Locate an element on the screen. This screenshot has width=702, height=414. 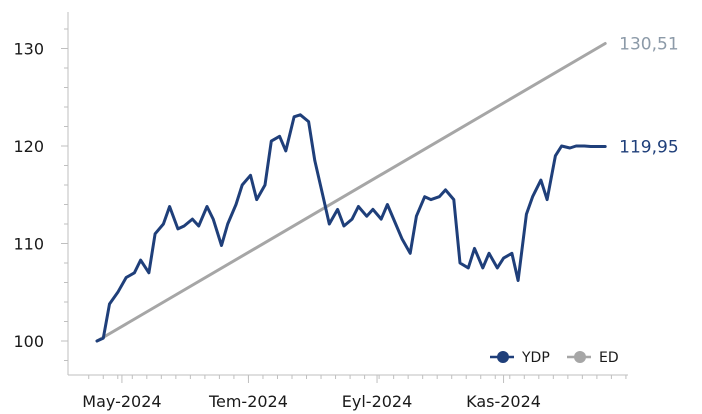
legend-ydp-marker is located at coordinates (503, 357).